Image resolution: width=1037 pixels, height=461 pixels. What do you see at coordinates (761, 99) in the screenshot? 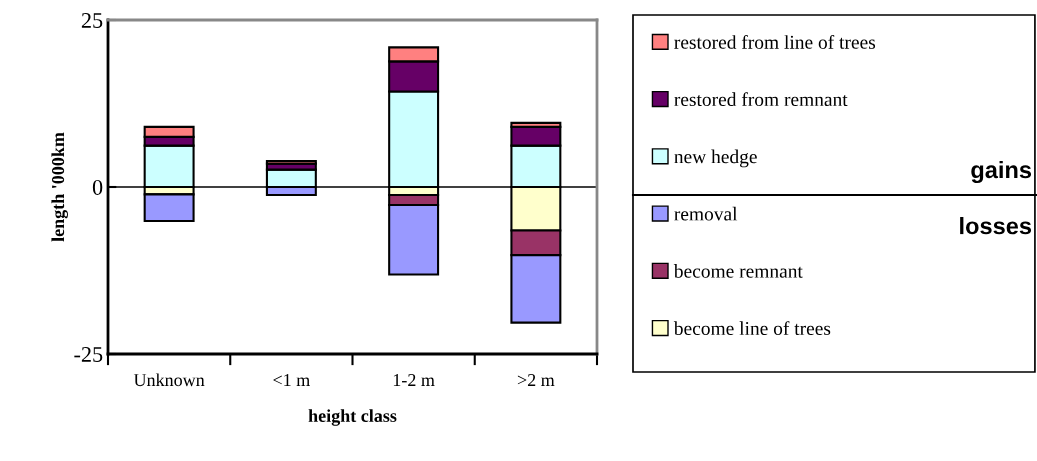
I see `legend-label: restored from remnant` at bounding box center [761, 99].